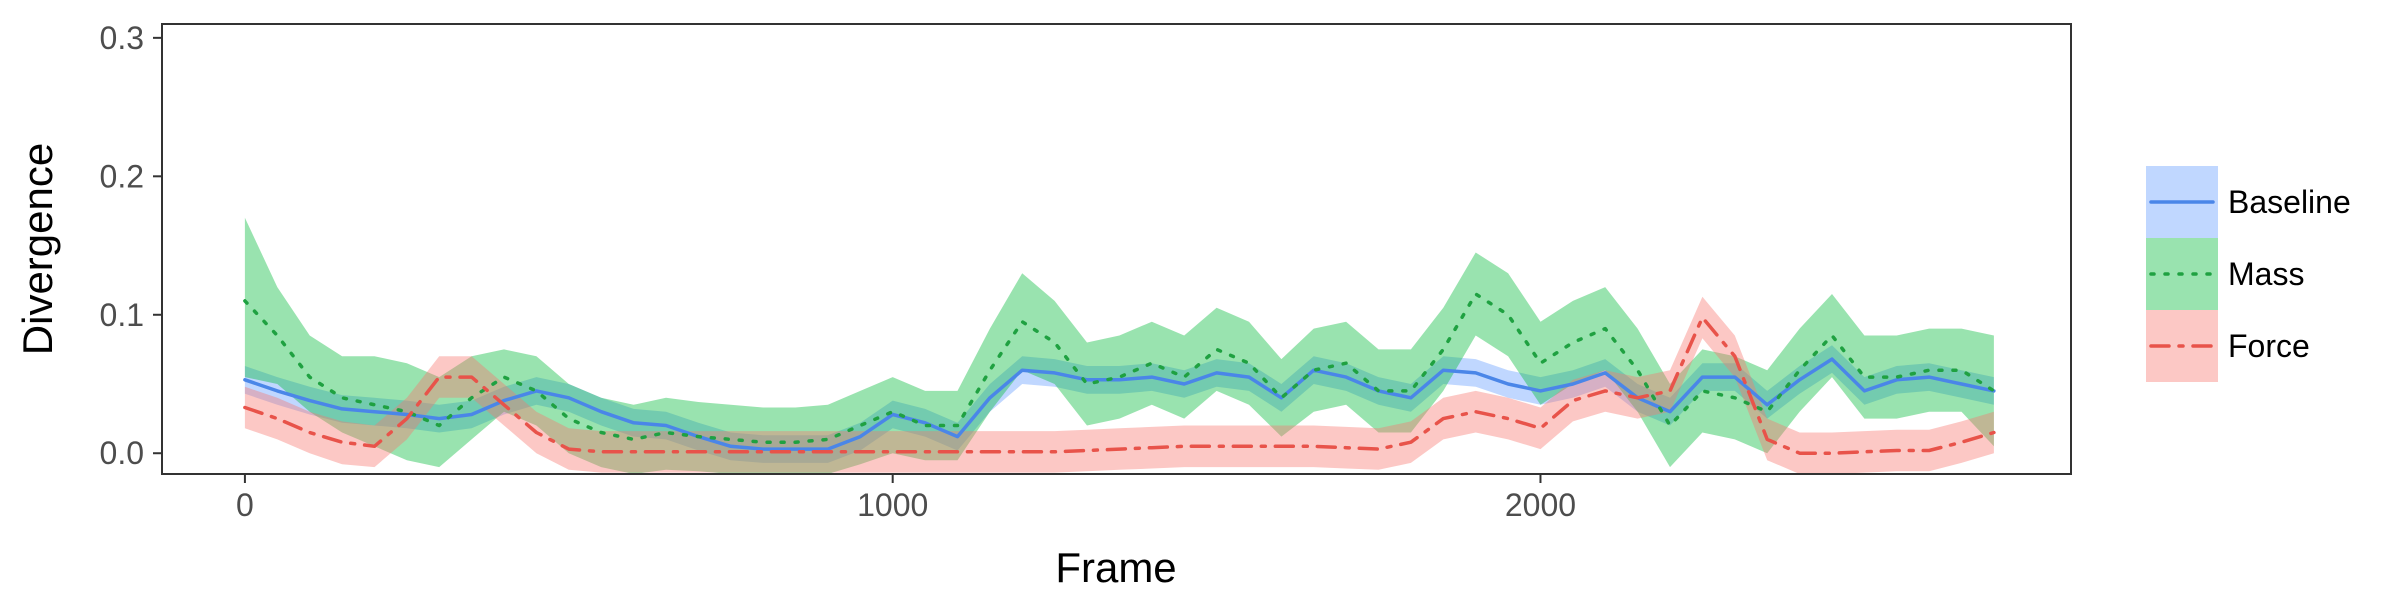 This screenshot has width=2400, height=600. Describe the element at coordinates (2225, 274) in the screenshot. I see `legend-item-mass: Mass` at that location.